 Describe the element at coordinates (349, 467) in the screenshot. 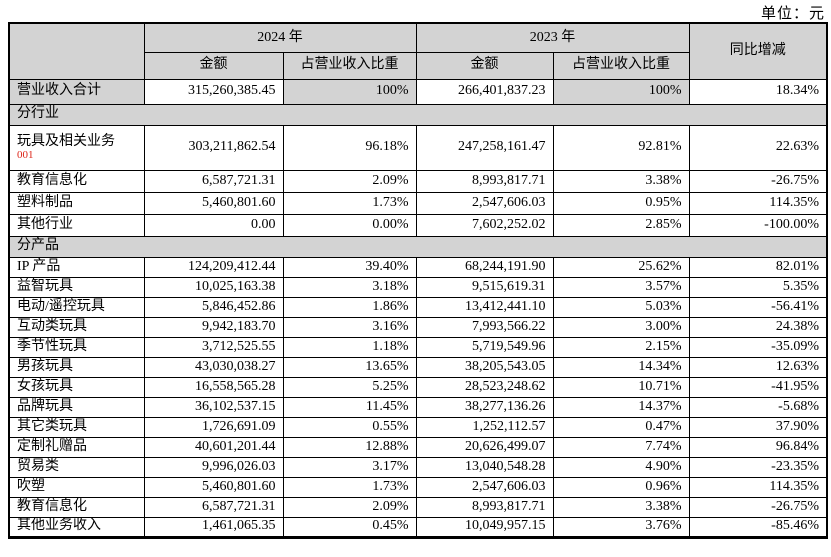

I see `proportion-2024-cell: 3.17%` at that location.